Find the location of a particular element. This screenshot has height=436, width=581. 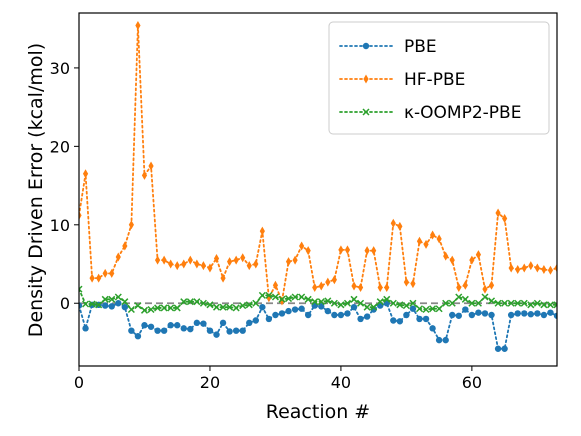

series-kappa-oomp2-pbe is located at coordinates (318, 299).